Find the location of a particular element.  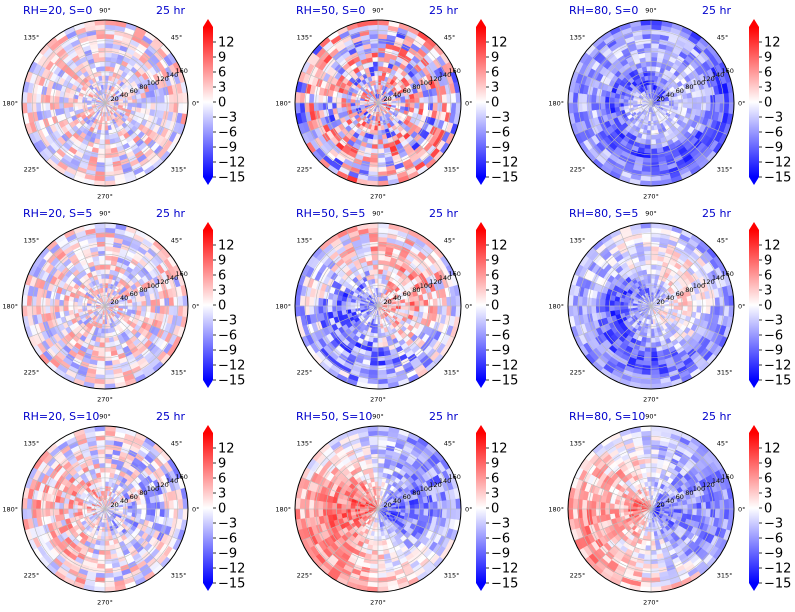

radial-tick-label: 80 is located at coordinates (143, 87).